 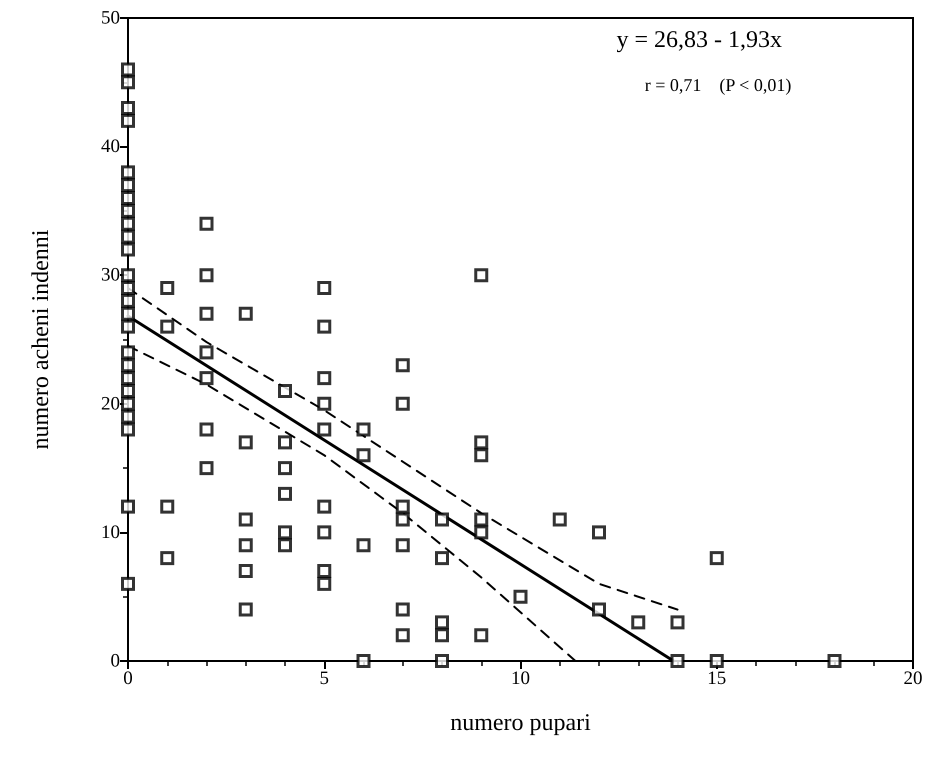 What do you see at coordinates (324, 678) in the screenshot?
I see `x-tick-label: 5` at bounding box center [324, 678].